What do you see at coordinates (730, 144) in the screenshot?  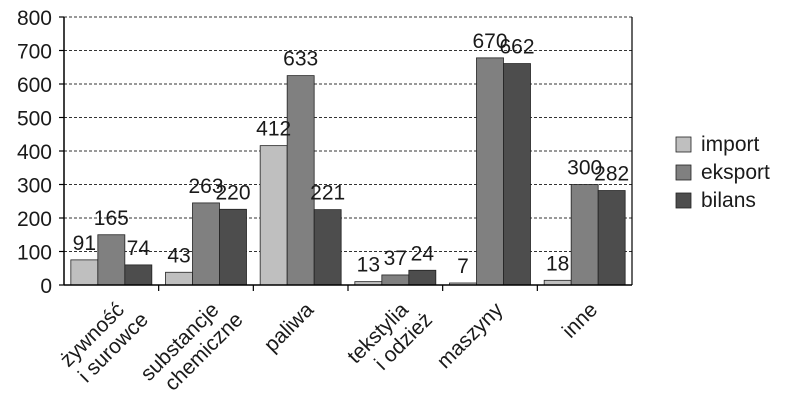 I see `legend-label-import: import` at bounding box center [730, 144].